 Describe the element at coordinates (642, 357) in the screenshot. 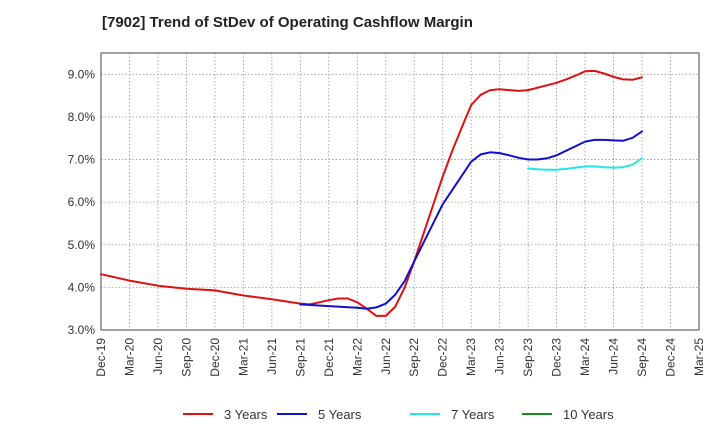

I see `x-tick-label: Sep-24` at that location.